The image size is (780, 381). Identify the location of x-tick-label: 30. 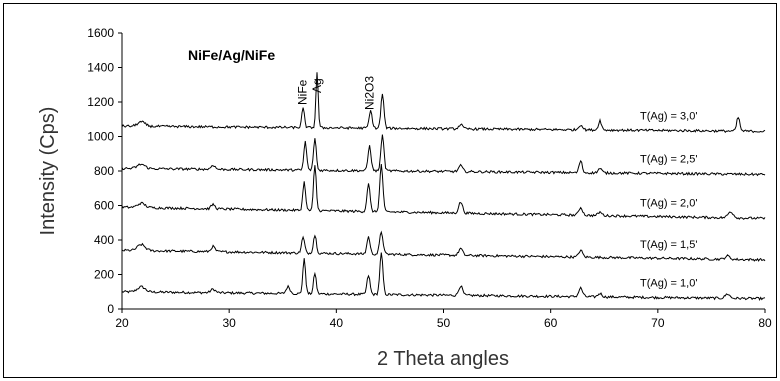
(229, 323).